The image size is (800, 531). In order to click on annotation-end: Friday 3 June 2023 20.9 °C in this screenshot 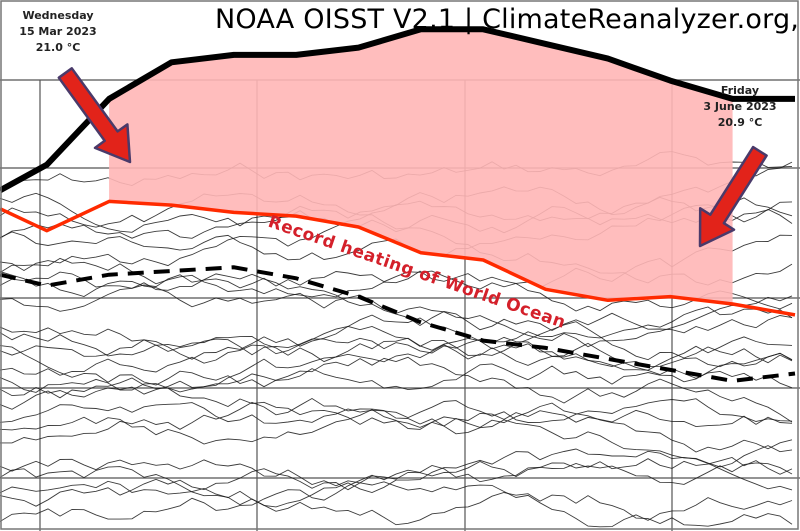, I will do `click(740, 107)`.